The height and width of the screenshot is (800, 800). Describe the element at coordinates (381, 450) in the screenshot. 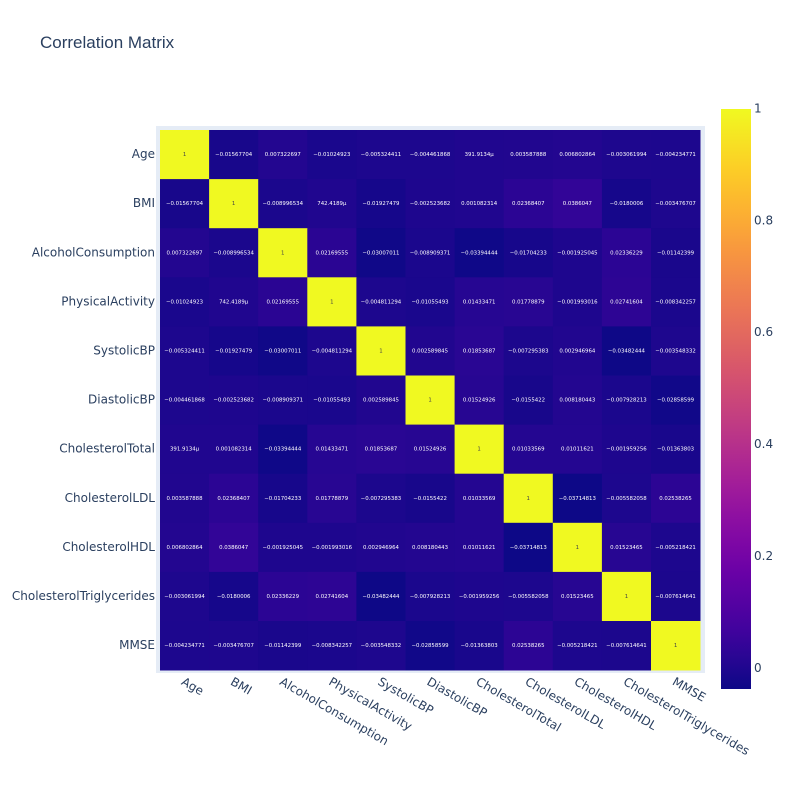

I see `cell-label: 0.01853687` at that location.